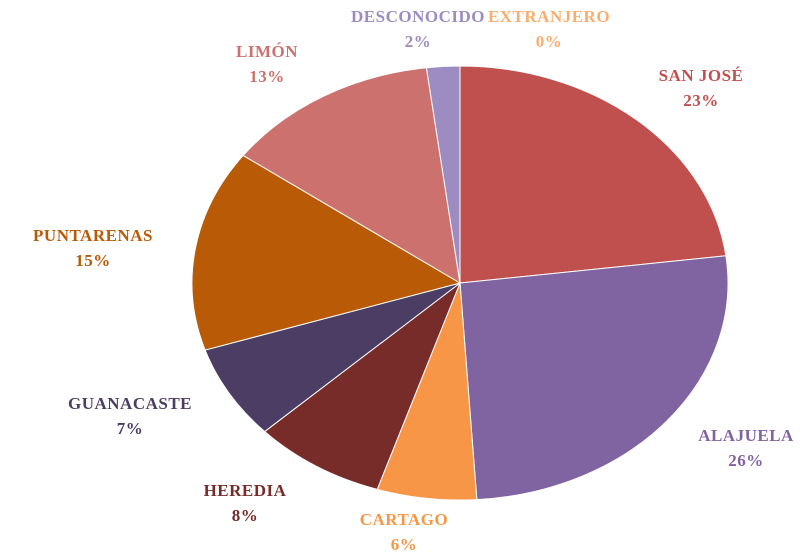  I want to click on slice-value-label: 2%, so click(418, 41).